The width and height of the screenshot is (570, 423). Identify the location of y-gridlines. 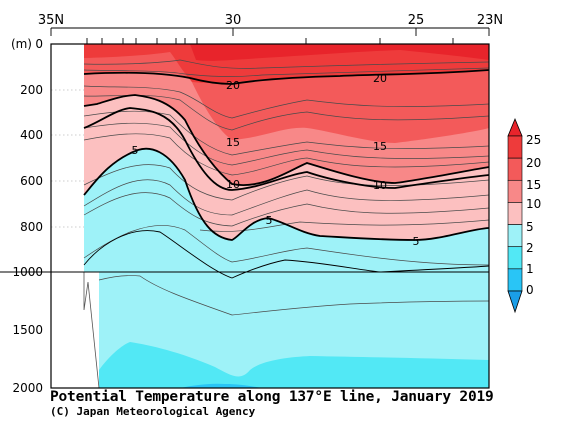
(67, 158).